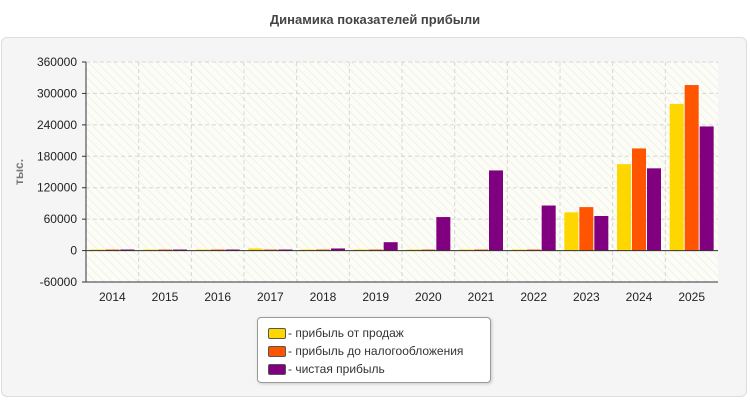  What do you see at coordinates (57, 93) in the screenshot?
I see `y-tick-label: 300000` at bounding box center [57, 93].